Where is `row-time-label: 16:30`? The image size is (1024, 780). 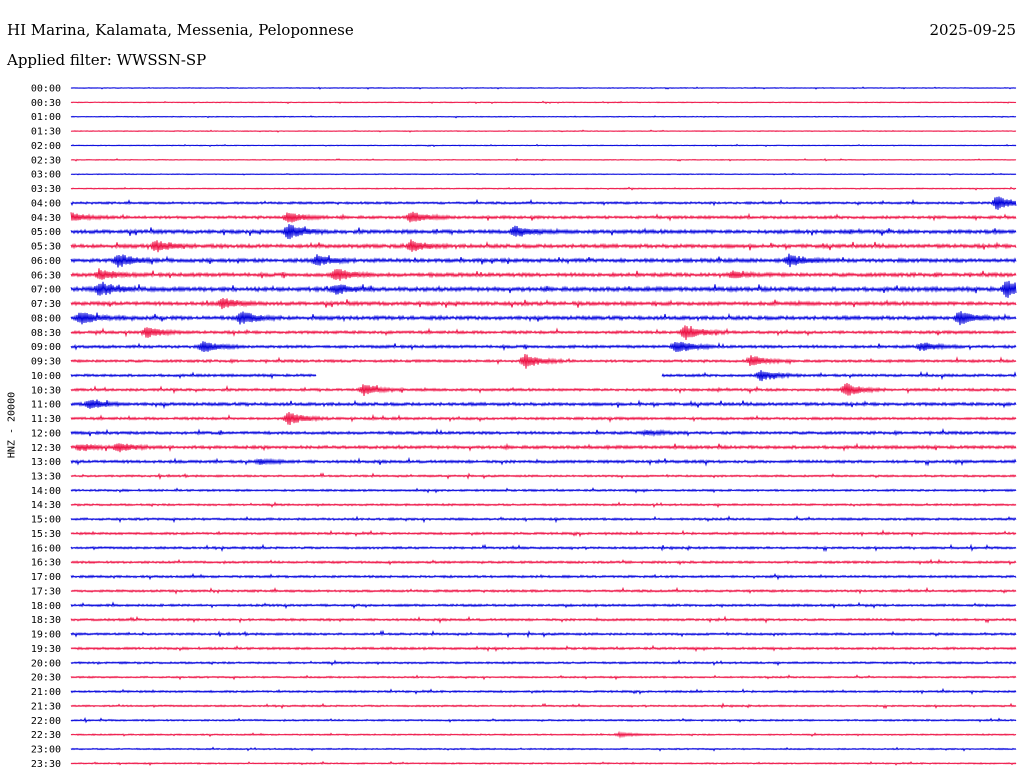 row-time-label: 16:30 is located at coordinates (46, 563).